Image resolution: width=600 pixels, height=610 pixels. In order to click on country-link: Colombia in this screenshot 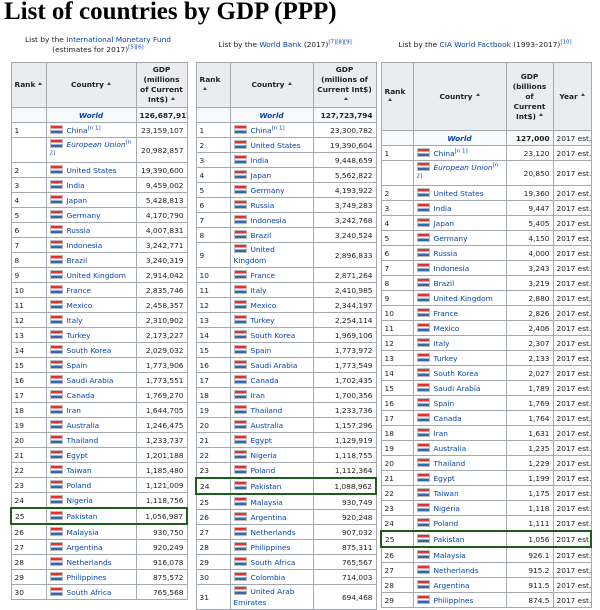, I will do `click(268, 577)`.